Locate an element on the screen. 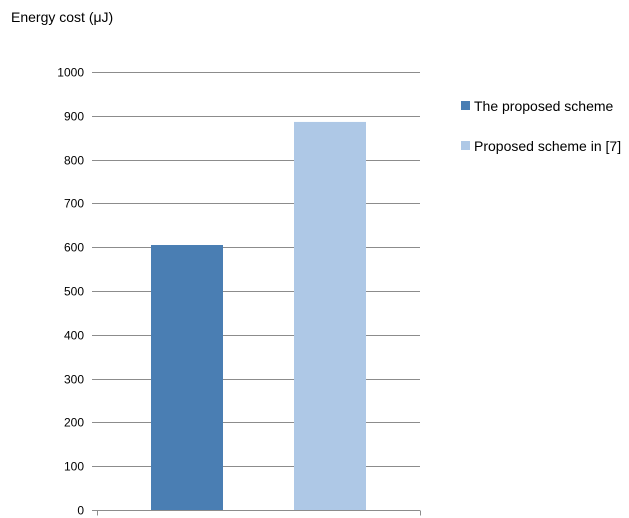  y-tick-label: 600 is located at coordinates (74, 248).